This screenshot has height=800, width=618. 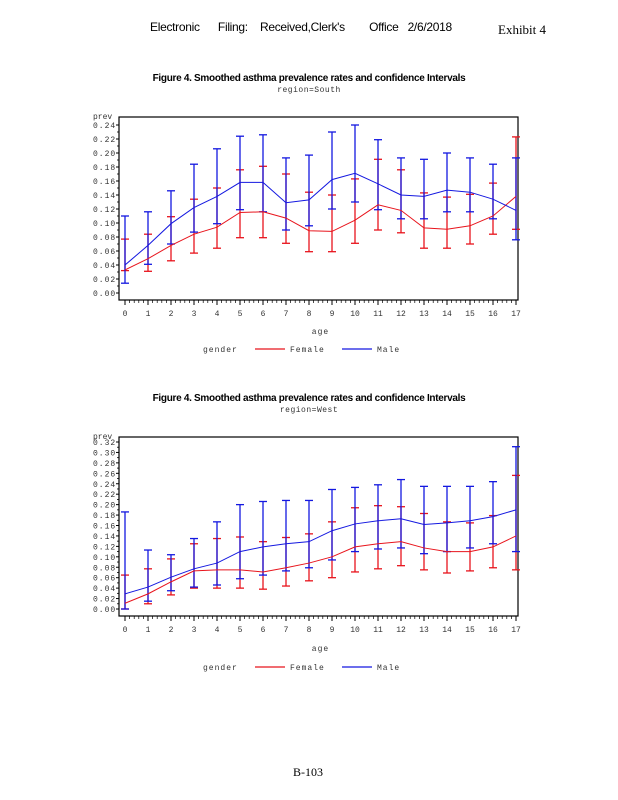 What do you see at coordinates (232, 27) in the screenshot?
I see `header-part: Filing:` at bounding box center [232, 27].